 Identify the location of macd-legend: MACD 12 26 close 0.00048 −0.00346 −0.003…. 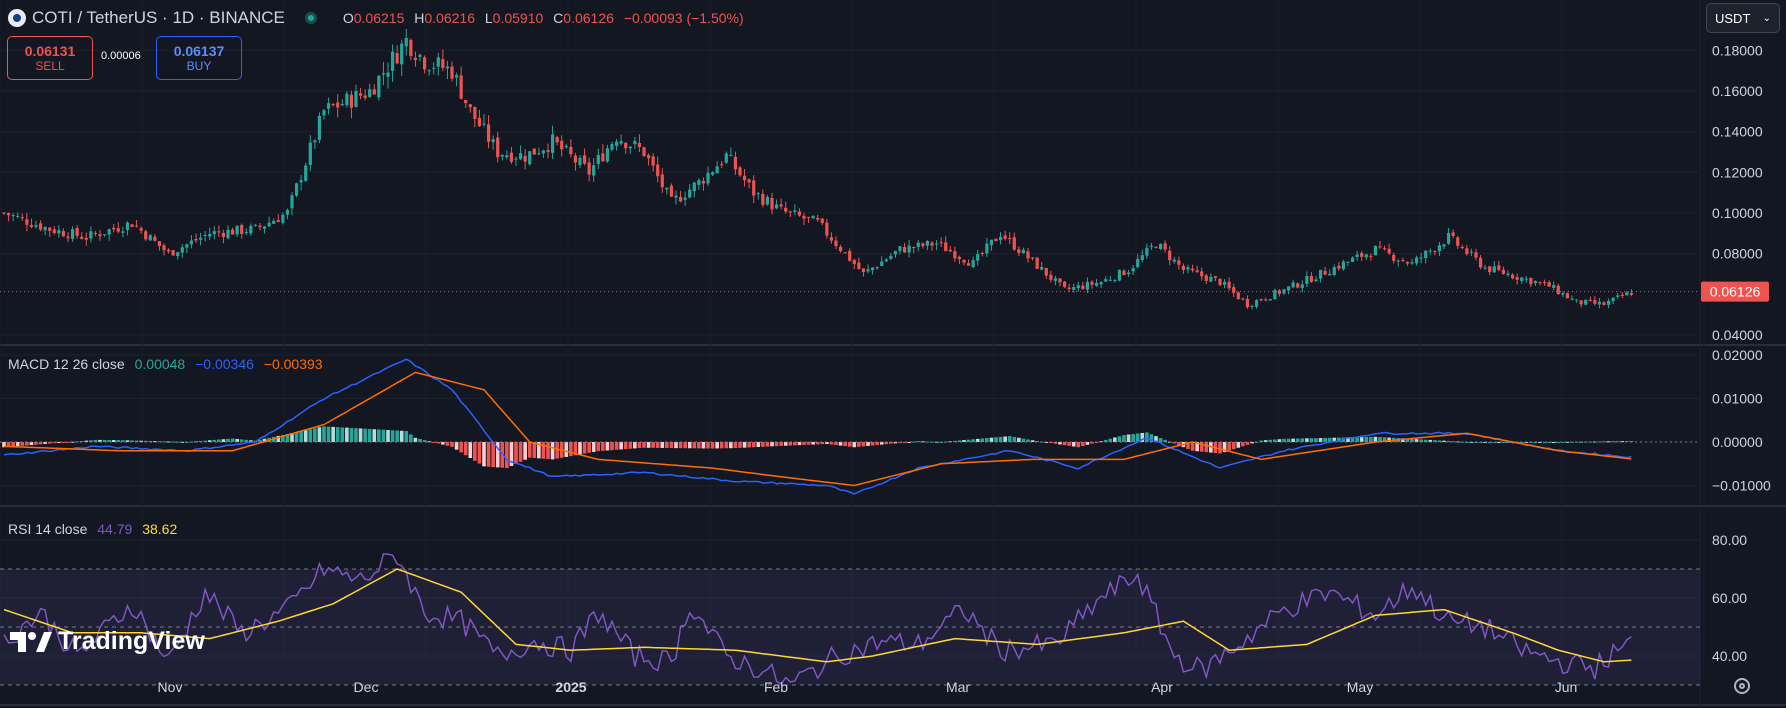
(165, 364).